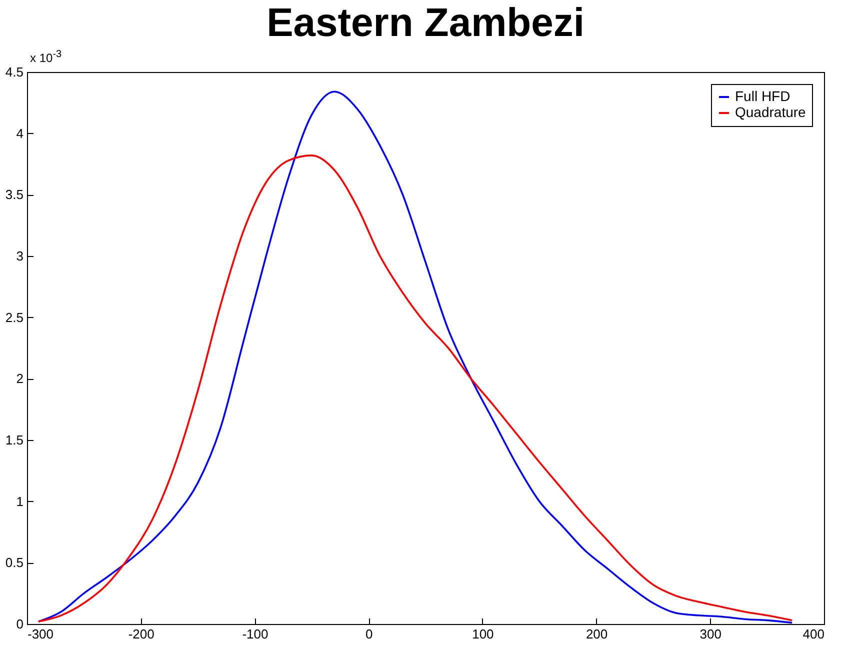 The height and width of the screenshot is (653, 863). What do you see at coordinates (813, 634) in the screenshot?
I see `x-tick-label: 400` at bounding box center [813, 634].